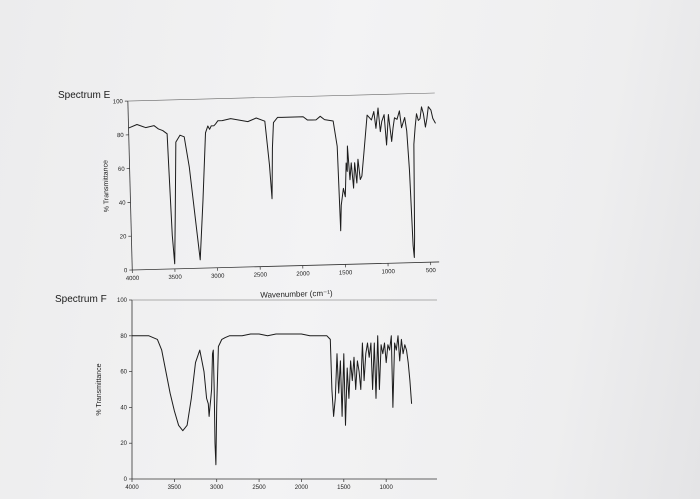  Describe the element at coordinates (431, 271) in the screenshot. I see `x-tick-label: 500` at that location.